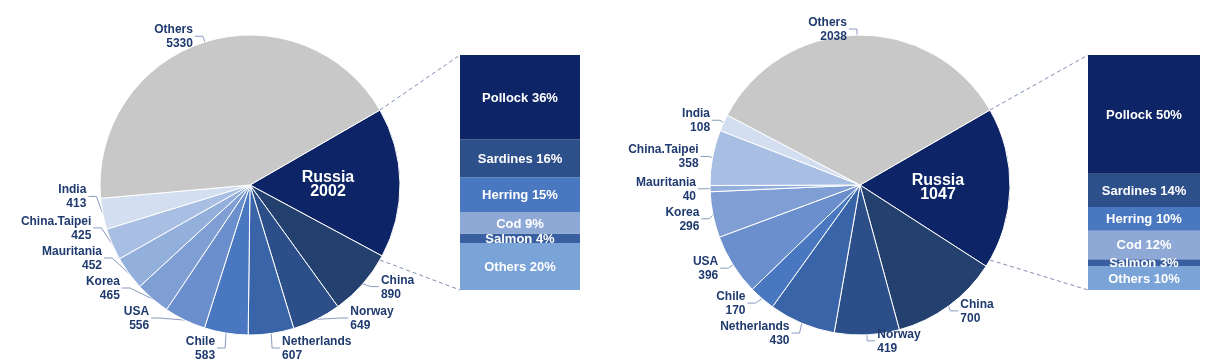  Describe the element at coordinates (391, 293) in the screenshot. I see `data-label: 890` at that location.